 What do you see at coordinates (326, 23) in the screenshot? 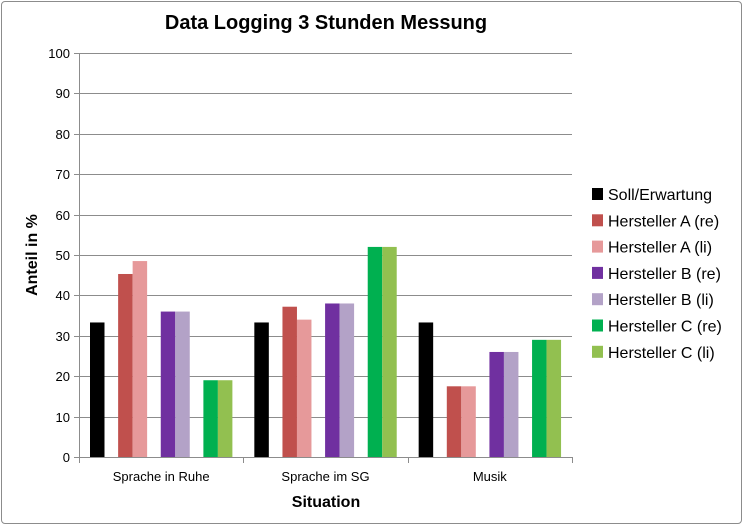
I see `chart-title: Data Logging 3 Stunden Messung` at bounding box center [326, 23].